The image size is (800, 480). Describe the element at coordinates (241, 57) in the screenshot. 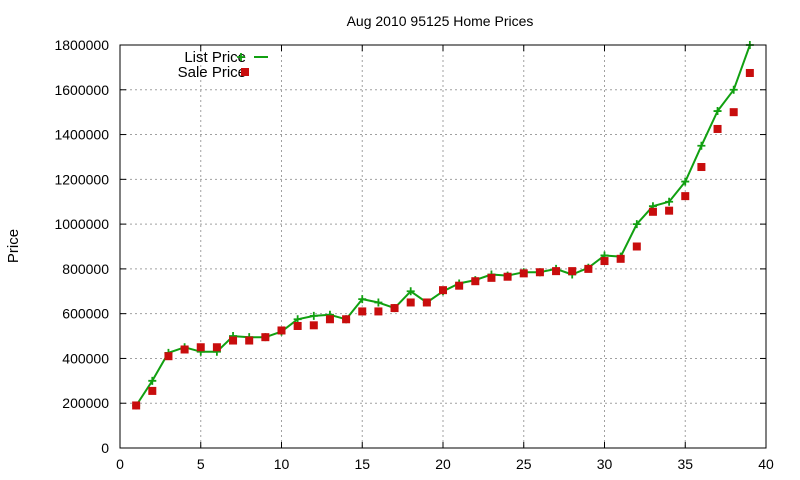

I see `legend-plus-marker` at that location.